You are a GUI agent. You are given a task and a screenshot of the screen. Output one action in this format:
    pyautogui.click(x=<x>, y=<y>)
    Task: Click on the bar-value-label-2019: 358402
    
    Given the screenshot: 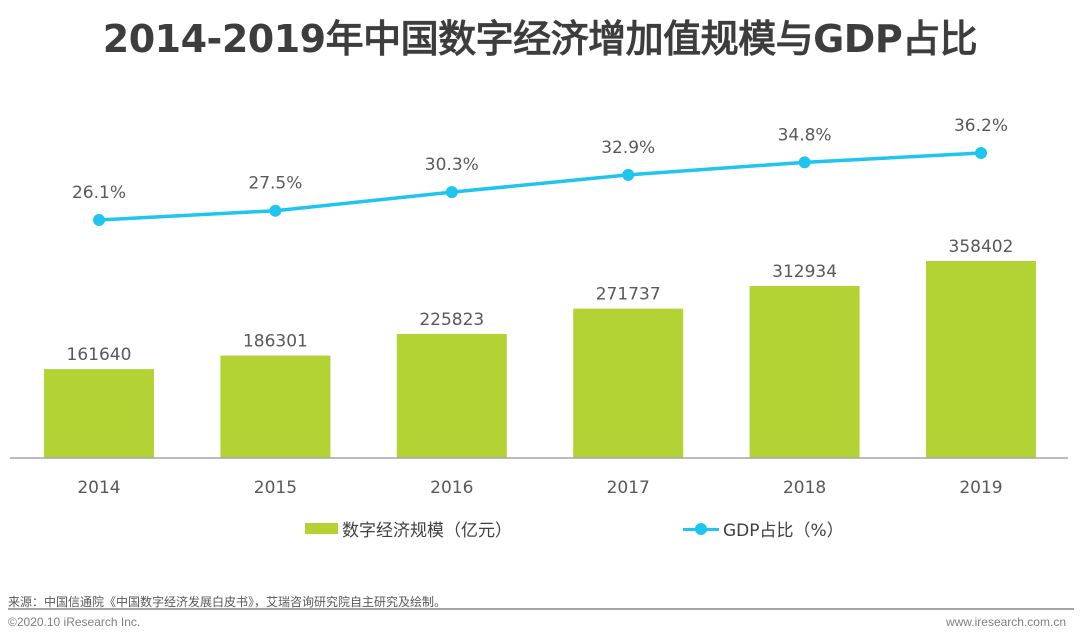 What is the action you would take?
    pyautogui.click(x=981, y=247)
    